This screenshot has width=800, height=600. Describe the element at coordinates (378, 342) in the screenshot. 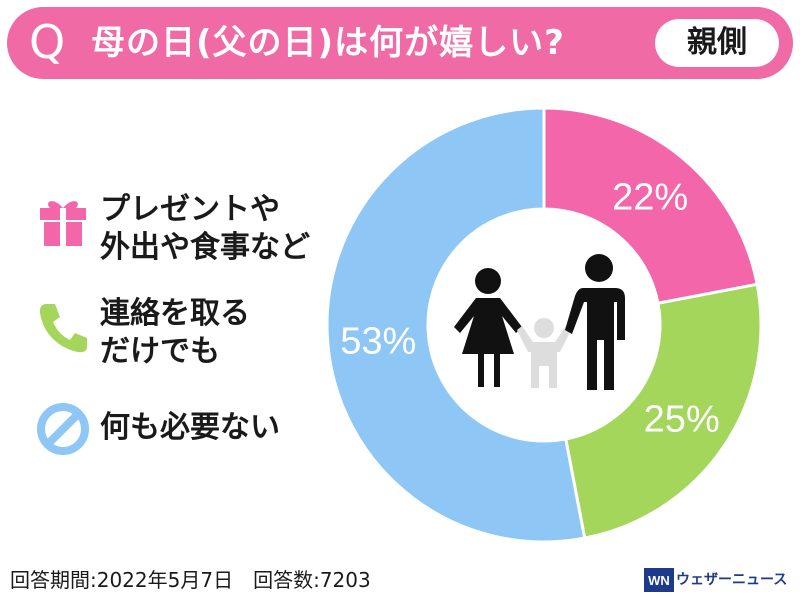

I see `slice-label-nothing: 53%` at that location.